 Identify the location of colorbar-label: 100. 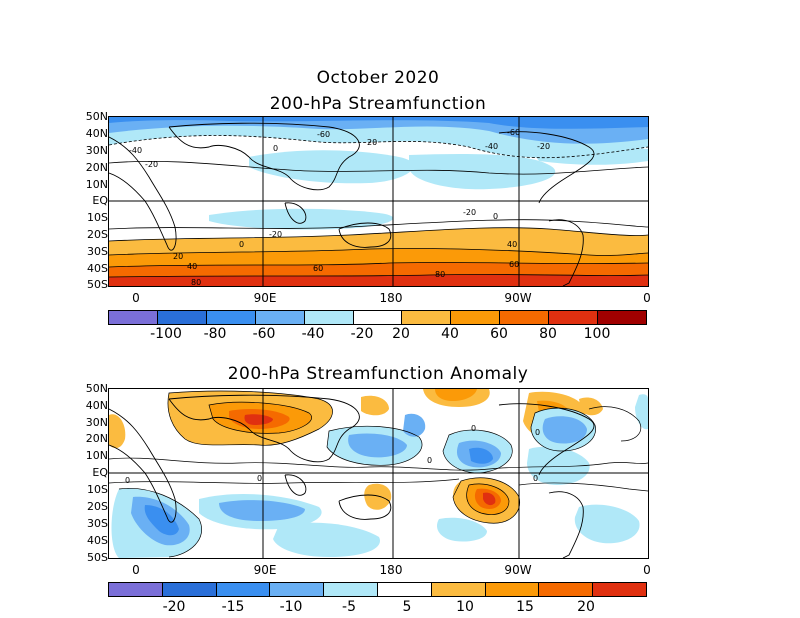
(597, 334).